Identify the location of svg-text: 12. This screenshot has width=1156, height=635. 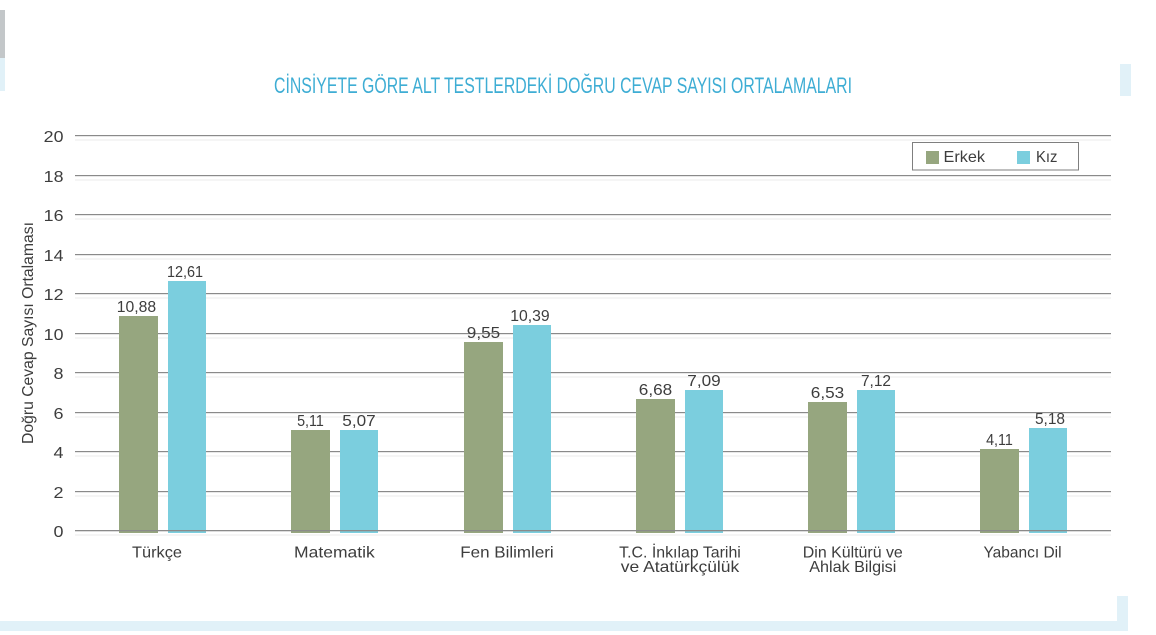
(54, 295).